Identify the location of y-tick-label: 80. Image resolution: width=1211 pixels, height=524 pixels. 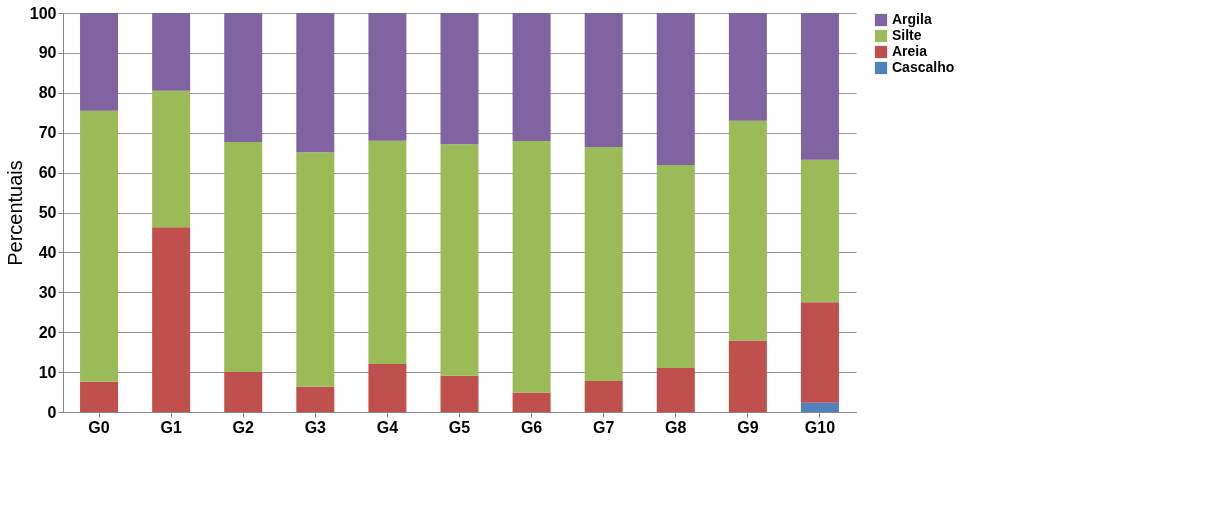
(47, 93).